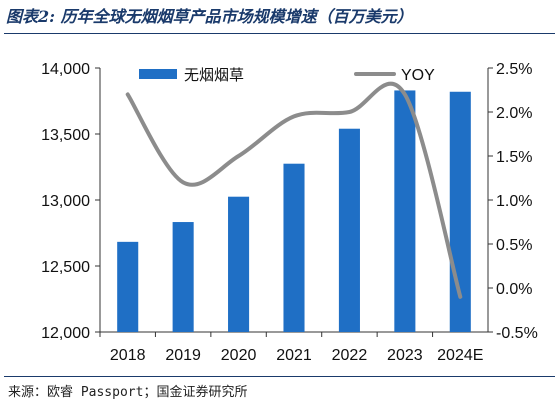 The width and height of the screenshot is (559, 405). Describe the element at coordinates (279, 376) in the screenshot. I see `source-divider` at that location.